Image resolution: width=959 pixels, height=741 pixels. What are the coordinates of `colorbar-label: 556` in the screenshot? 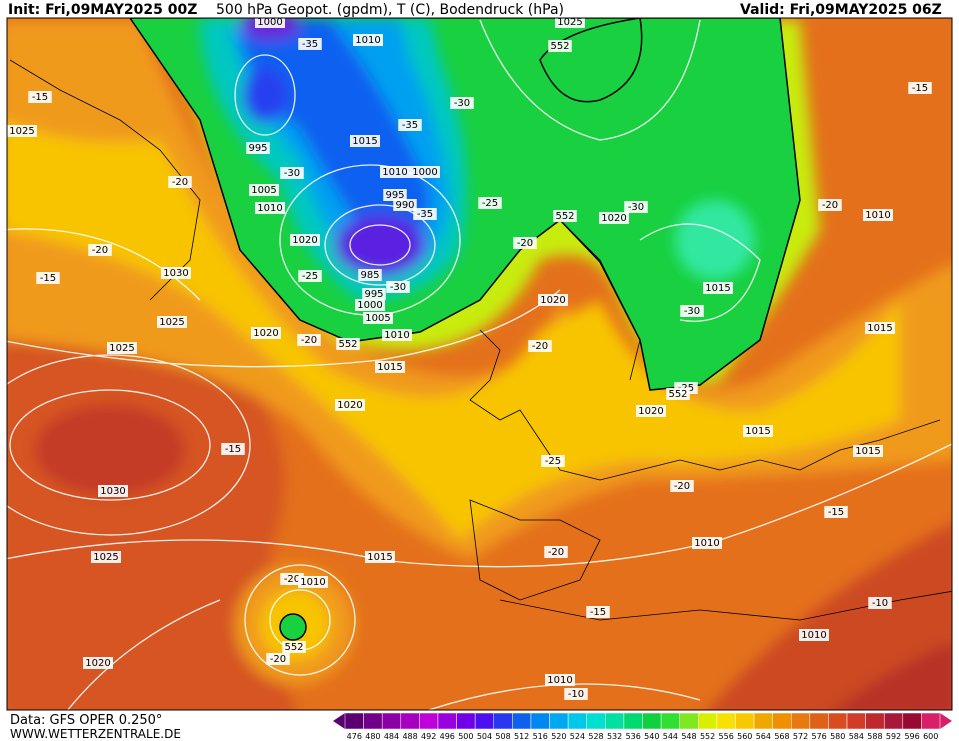 It's located at (726, 736).